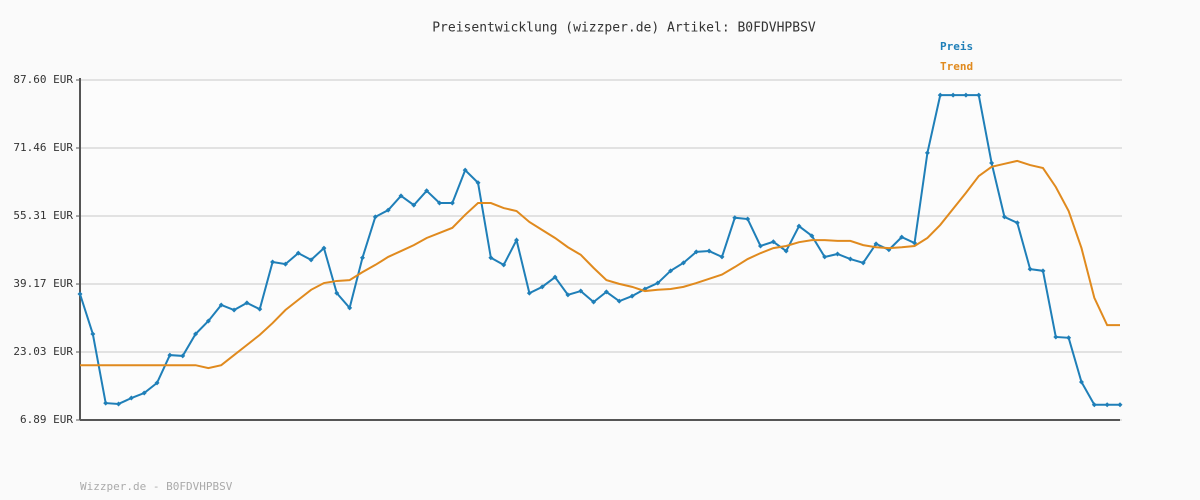 The image size is (1200, 500). What do you see at coordinates (43, 79) in the screenshot?
I see `y-tick-label: 87.60 EUR` at bounding box center [43, 79].